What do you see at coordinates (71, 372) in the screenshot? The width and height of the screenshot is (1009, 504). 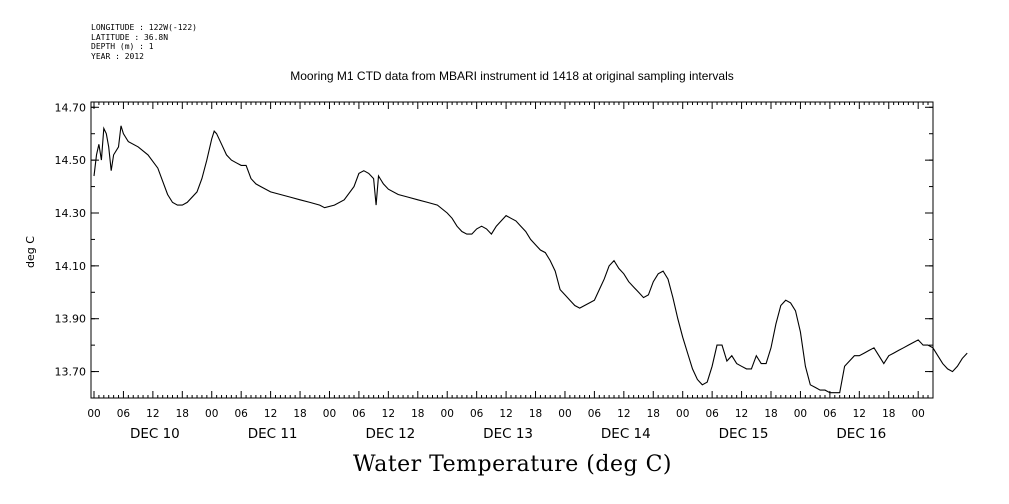 I see `y-tick-label: 13.70` at bounding box center [71, 372].